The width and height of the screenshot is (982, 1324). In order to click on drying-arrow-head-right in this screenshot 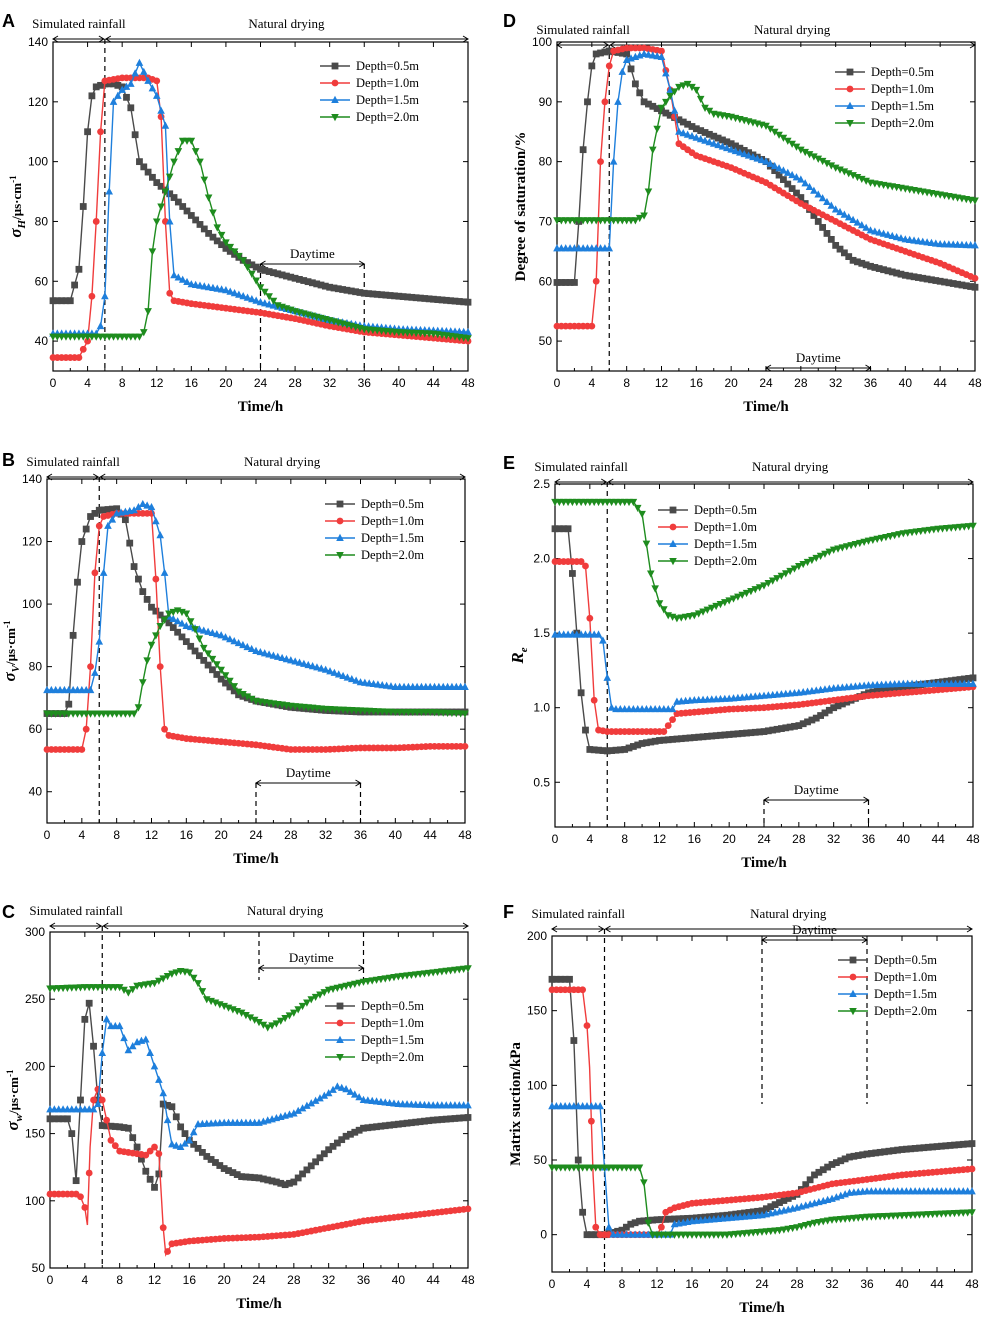, I will do `click(465, 926)`.